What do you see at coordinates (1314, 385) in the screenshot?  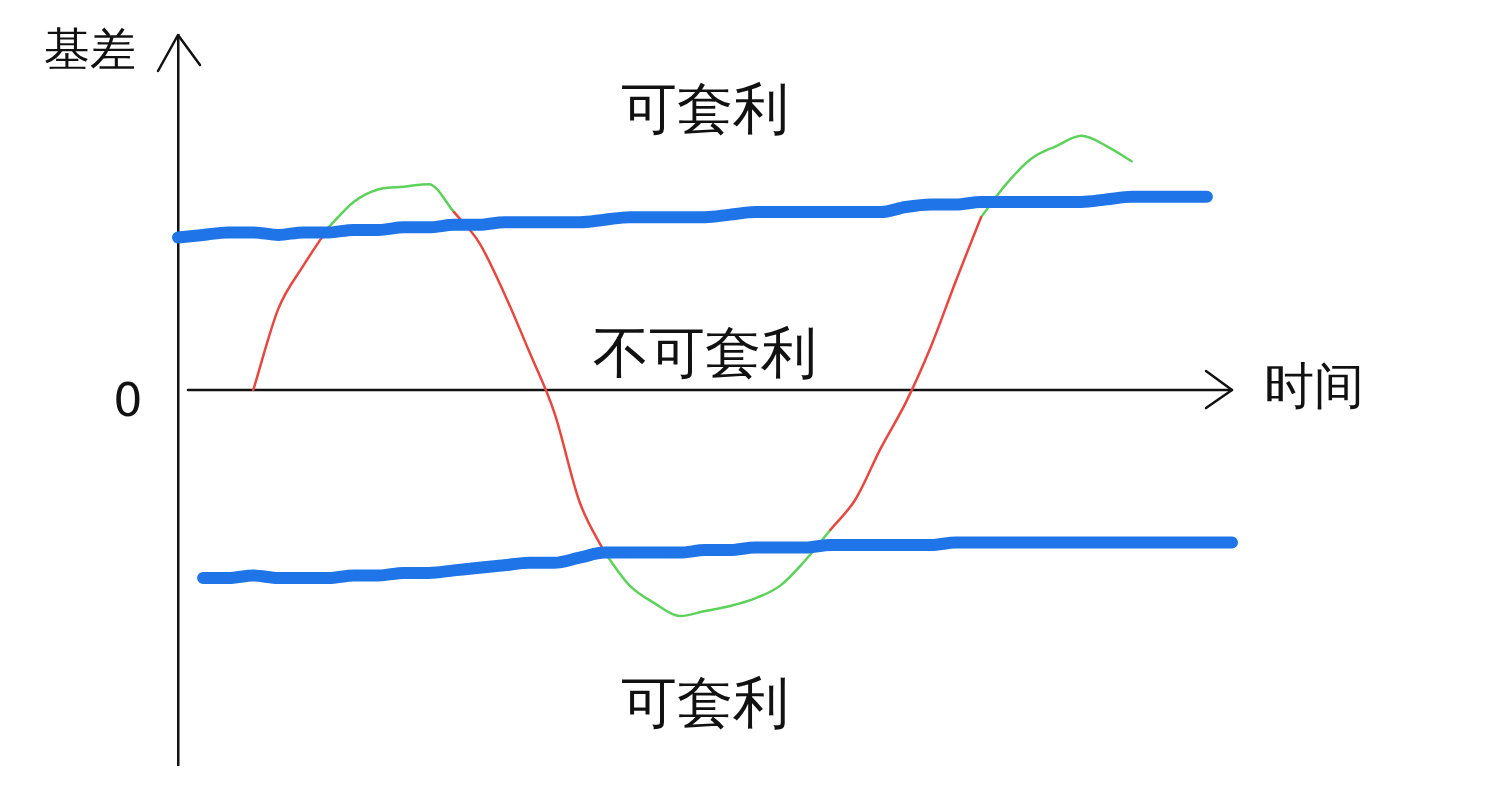 I see `x-axis-title: 时间` at bounding box center [1314, 385].